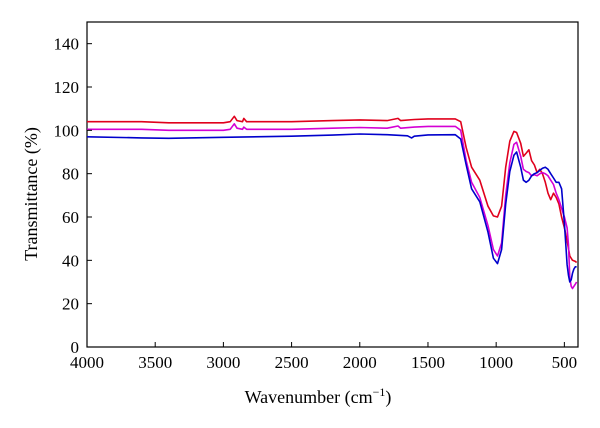  Describe the element at coordinates (70, 174) in the screenshot. I see `y-tick-label: 80` at that location.